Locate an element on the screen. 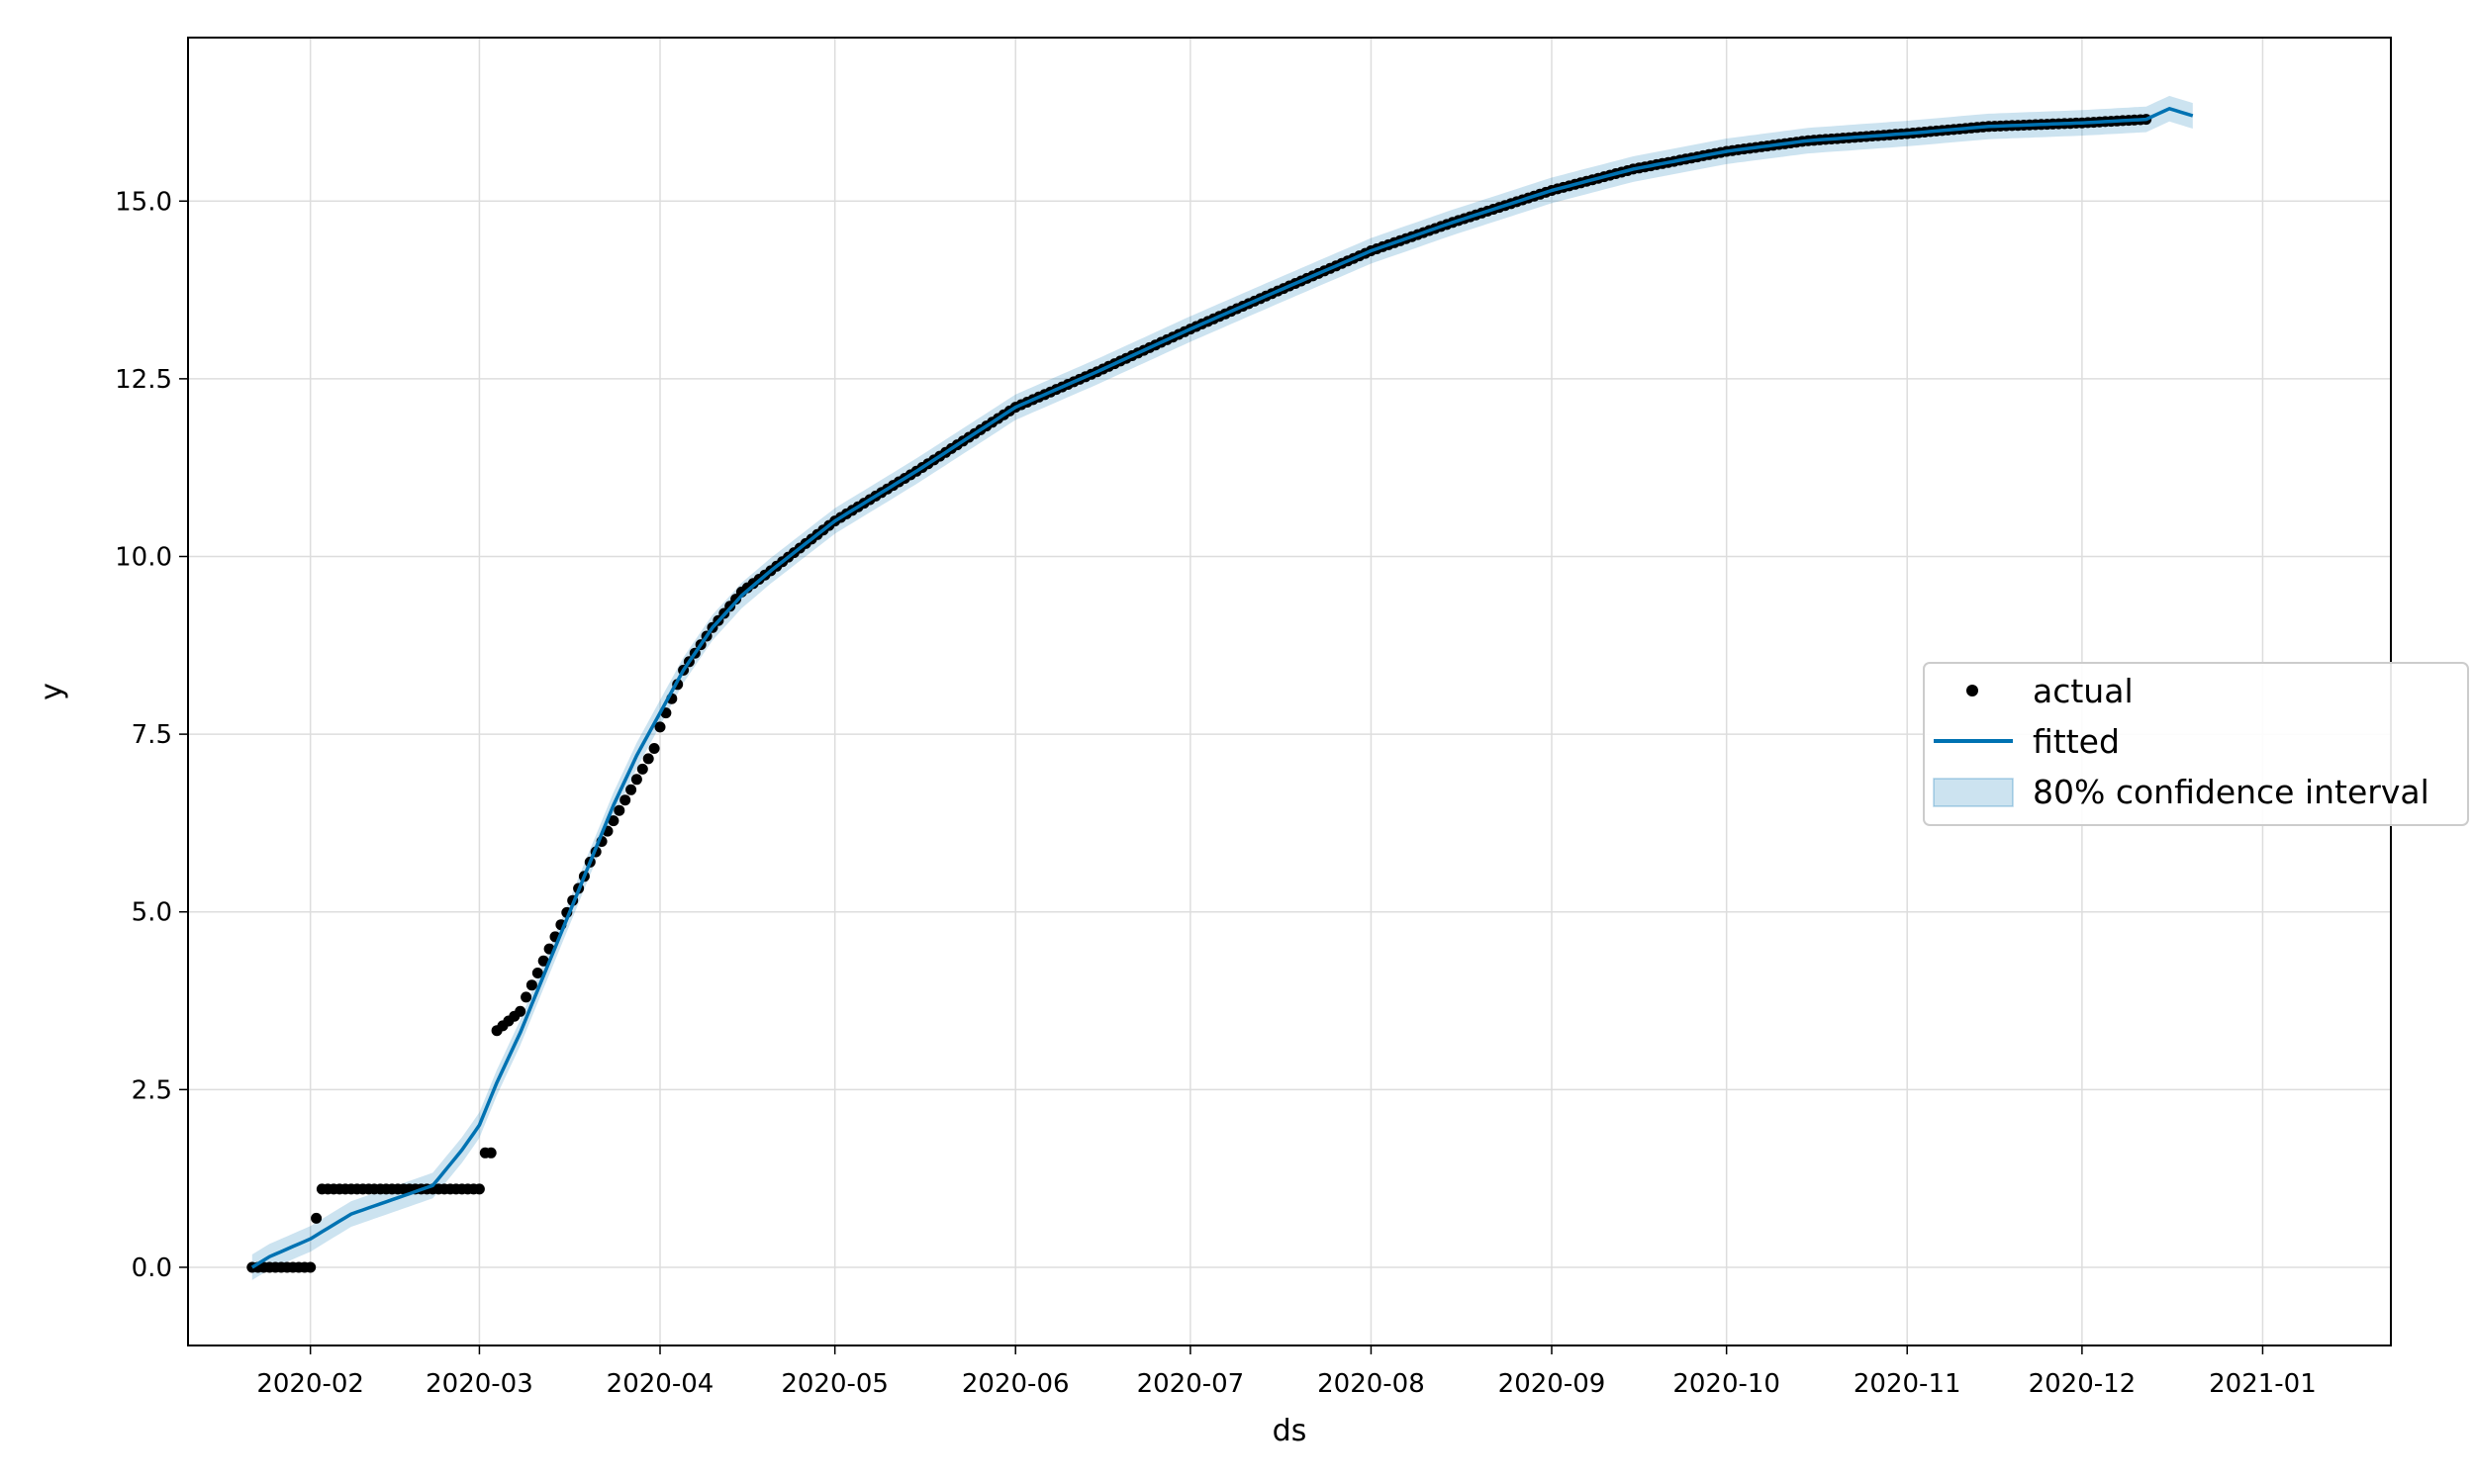 Image resolution: width=2474 pixels, height=1484 pixels. legend-actual-label: actual is located at coordinates (2084, 691).